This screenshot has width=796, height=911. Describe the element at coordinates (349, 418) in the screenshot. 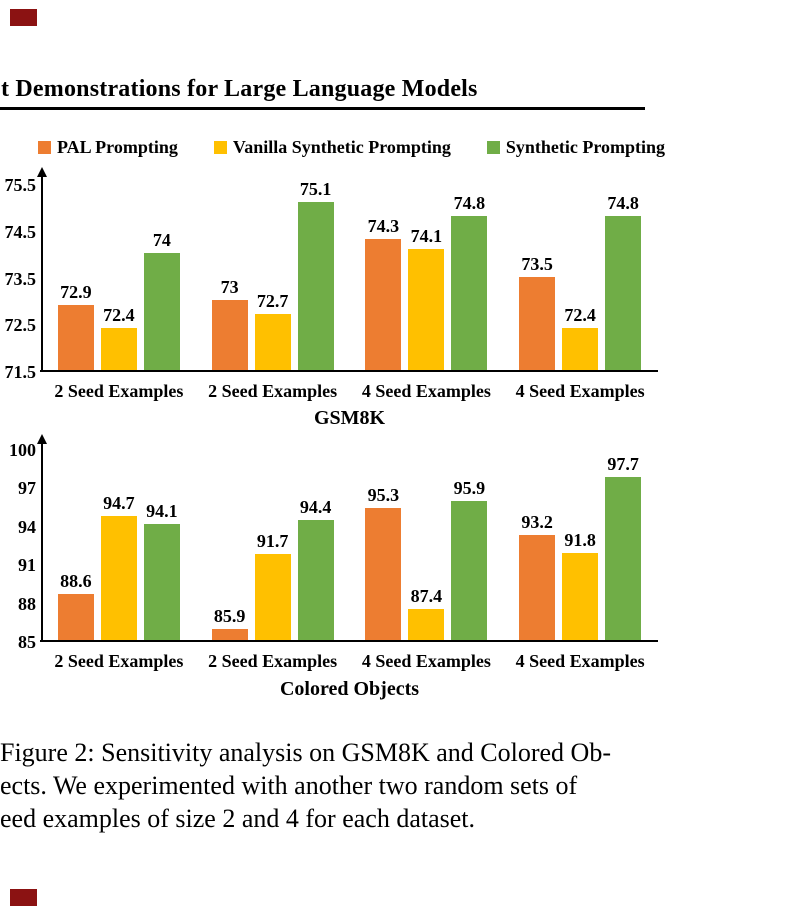

I see `chart-title-gsm8k: GSM8K` at that location.